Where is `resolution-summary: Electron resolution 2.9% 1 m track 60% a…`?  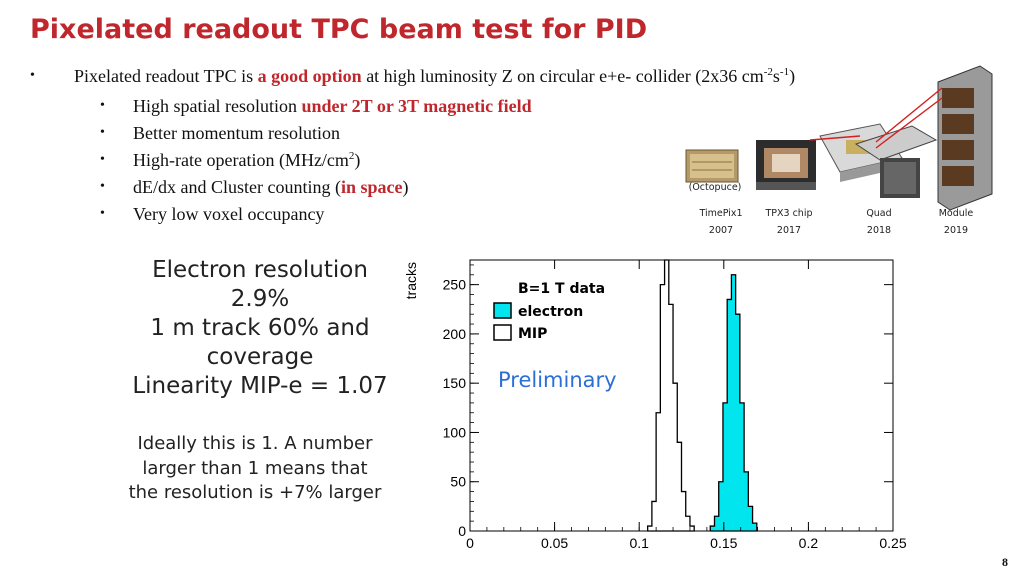 resolution-summary: Electron resolution 2.9% 1 m track 60% a… is located at coordinates (260, 328).